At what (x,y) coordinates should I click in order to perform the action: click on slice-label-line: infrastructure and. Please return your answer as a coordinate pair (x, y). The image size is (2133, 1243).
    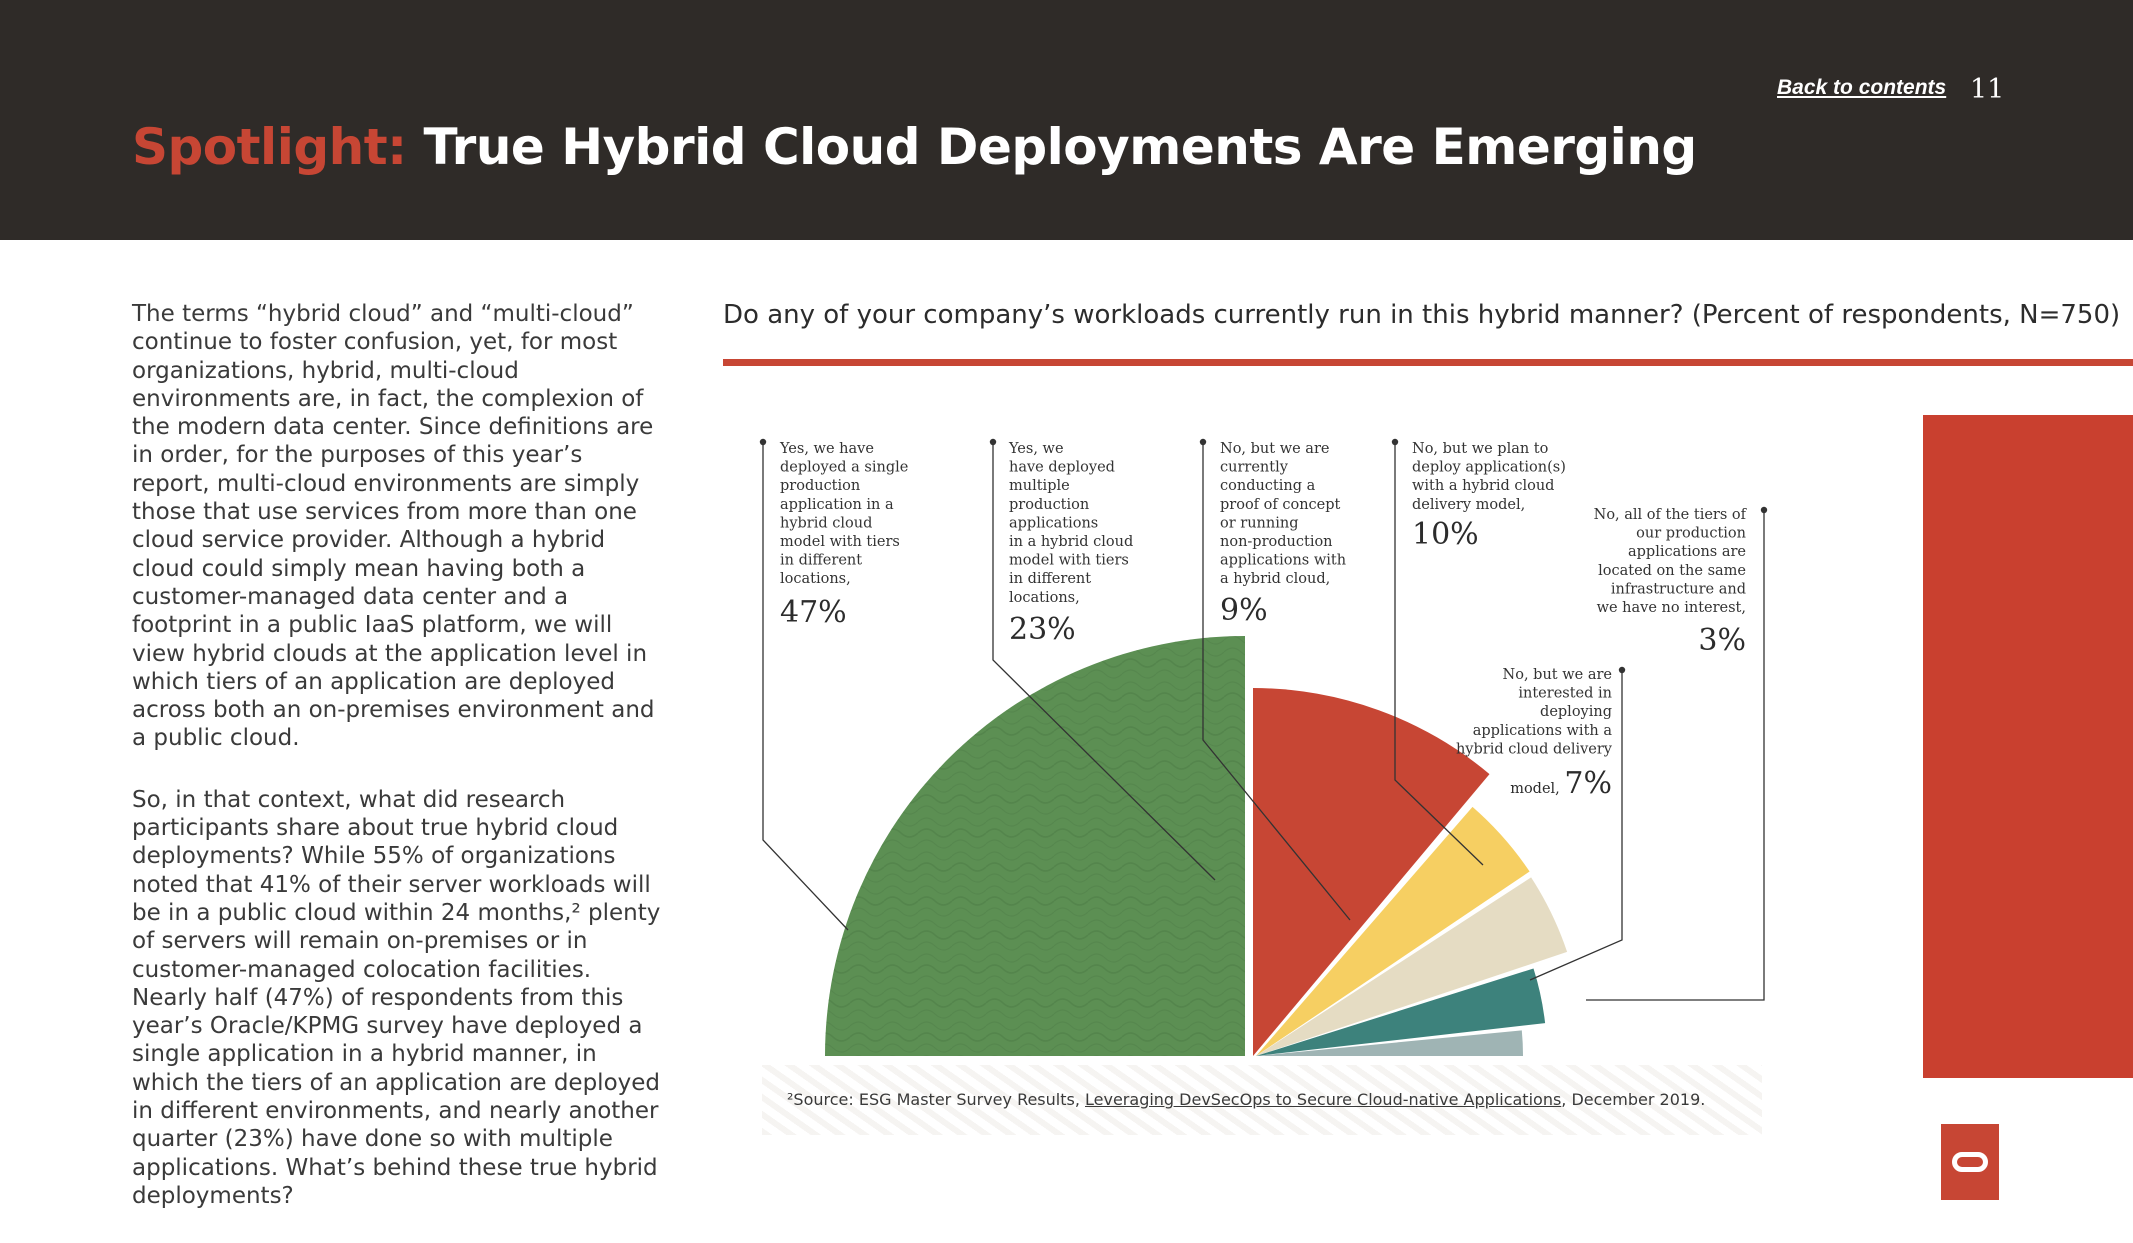
    Looking at the image, I should click on (1678, 589).